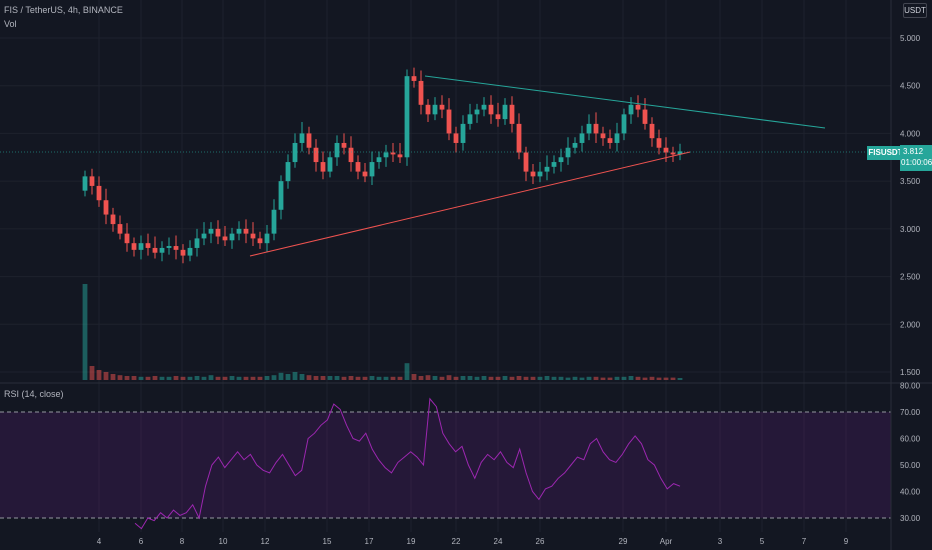 This screenshot has width=932, height=550. What do you see at coordinates (407, 463) in the screenshot?
I see `rsi-line` at bounding box center [407, 463].